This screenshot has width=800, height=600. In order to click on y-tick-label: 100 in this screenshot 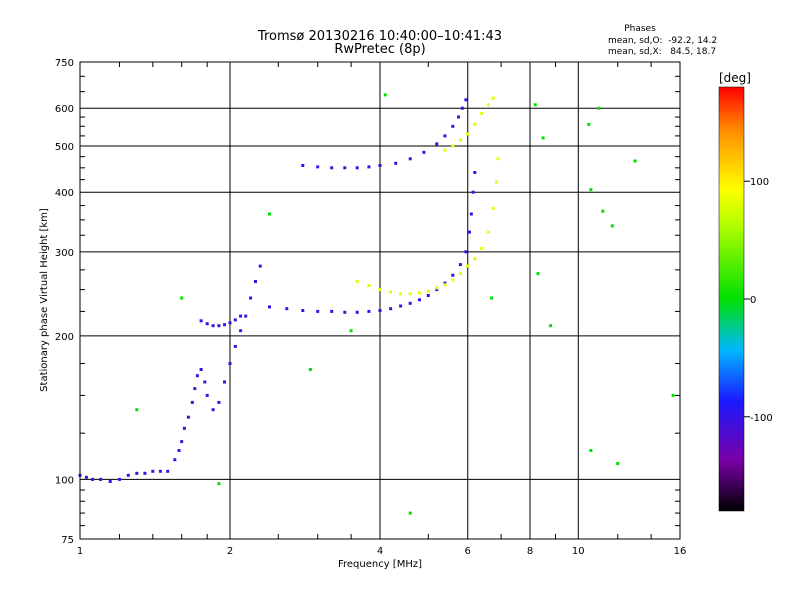, I will do `click(64, 480)`.